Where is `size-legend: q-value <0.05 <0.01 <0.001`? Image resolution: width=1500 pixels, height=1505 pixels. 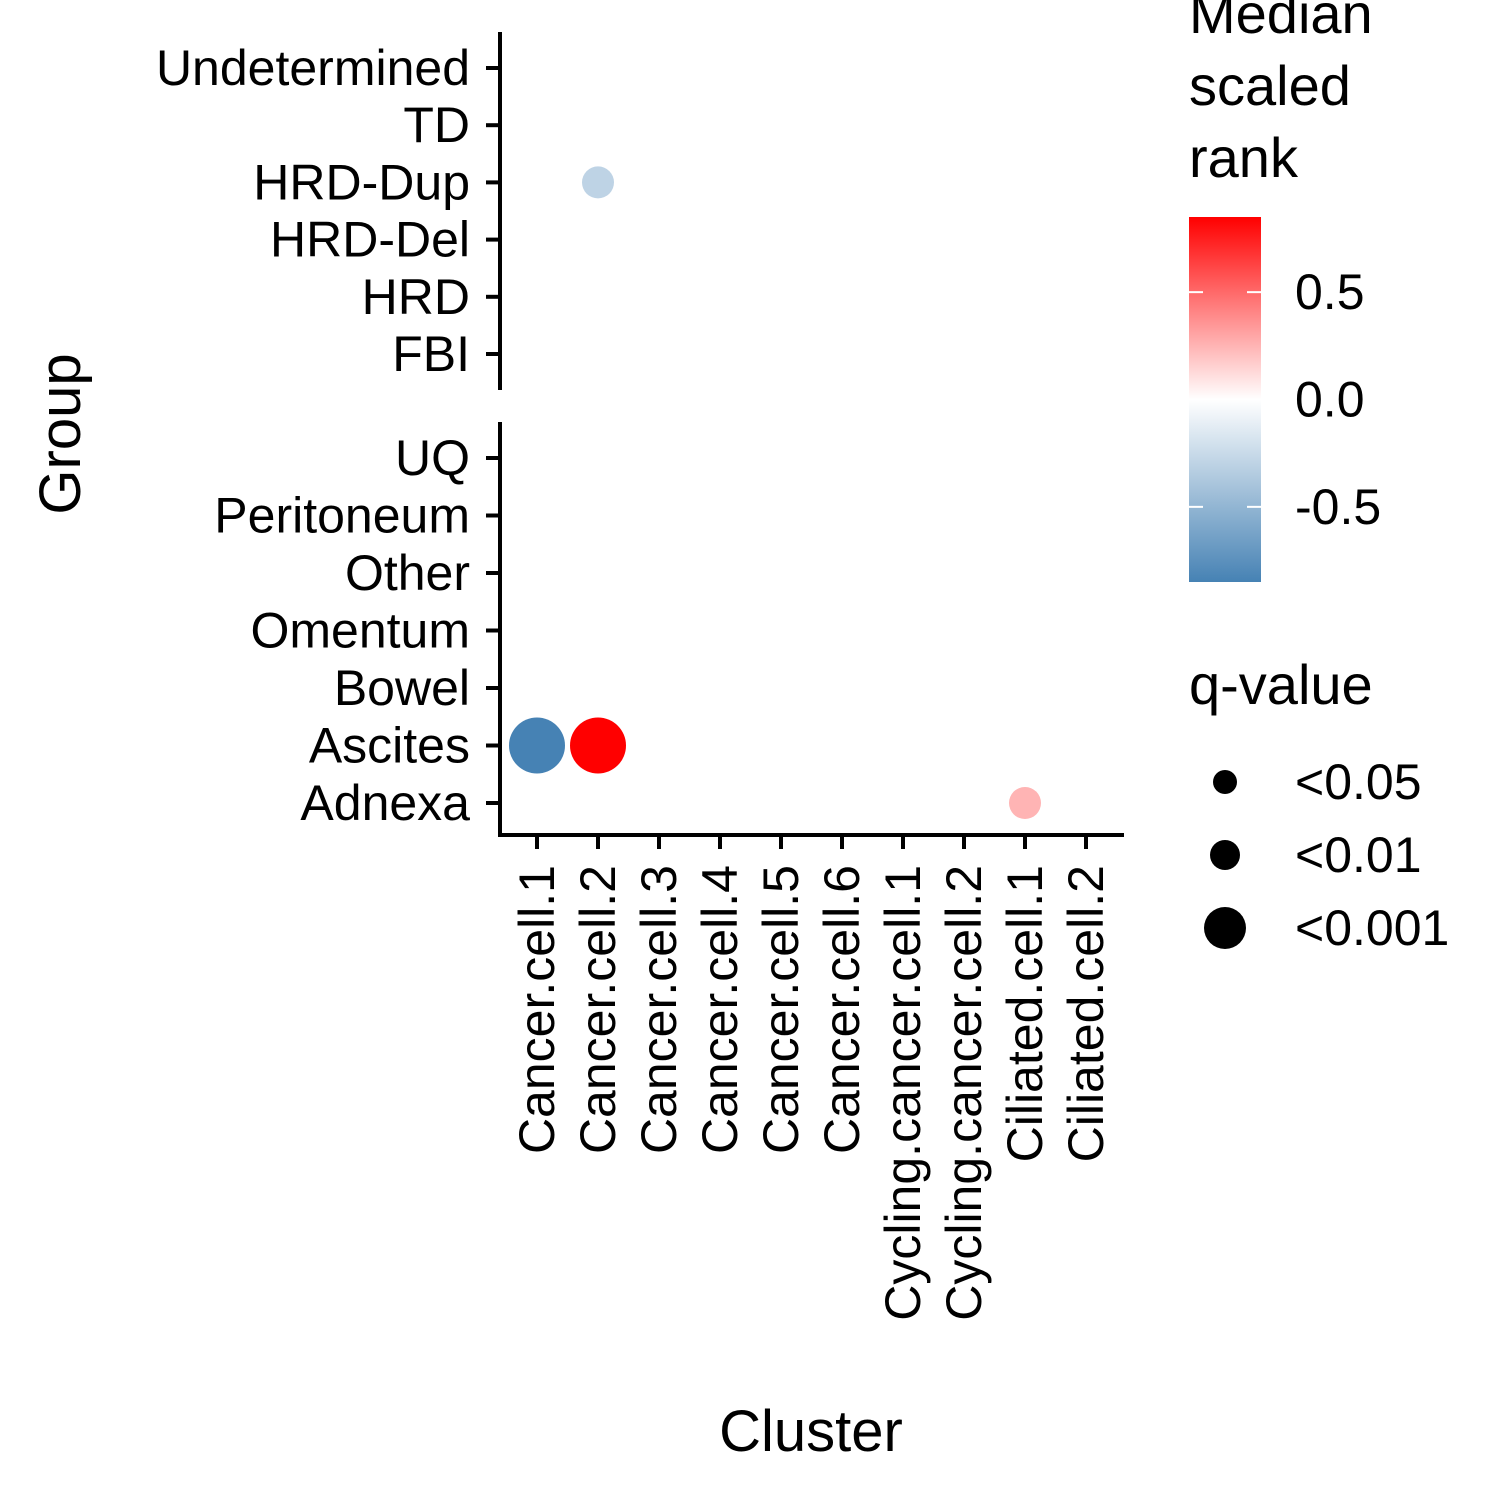
size-legend: q-value <0.05 <0.01 <0.001 is located at coordinates (1319, 804).